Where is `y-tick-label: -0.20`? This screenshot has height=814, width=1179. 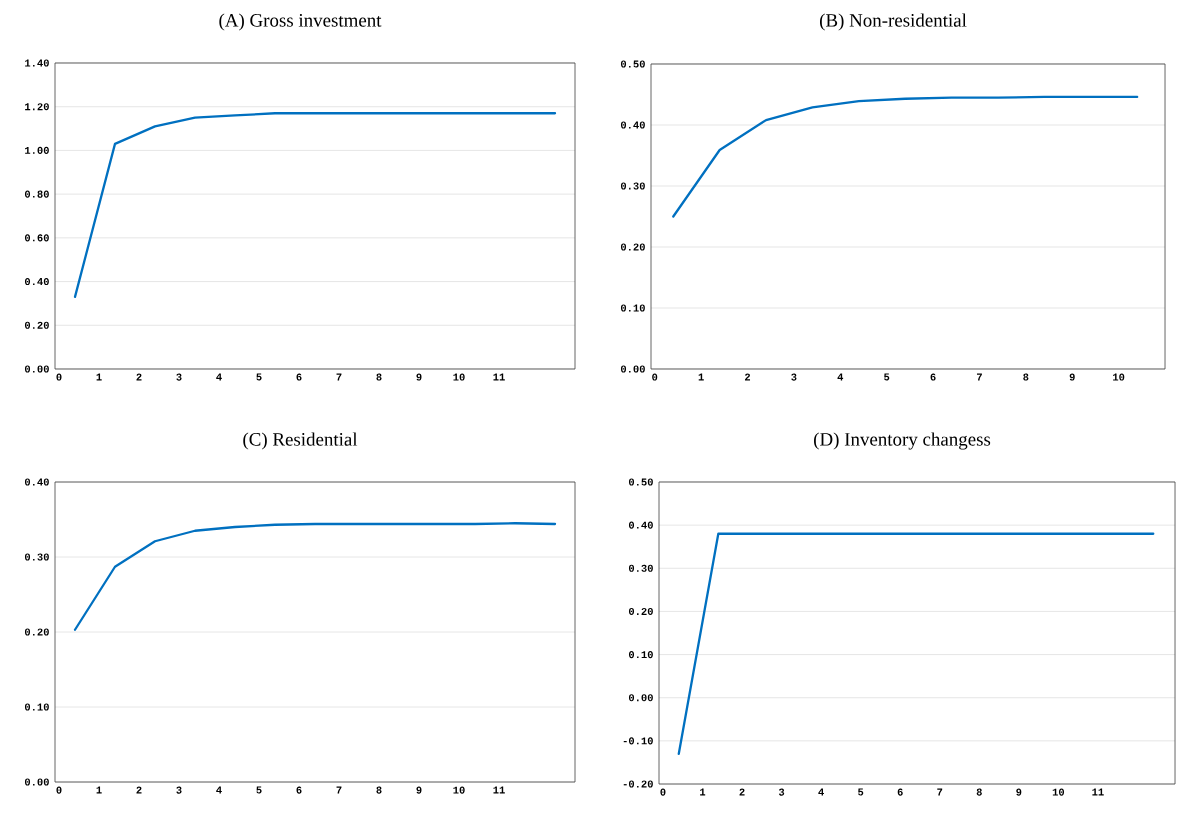 y-tick-label: -0.20 is located at coordinates (638, 784).